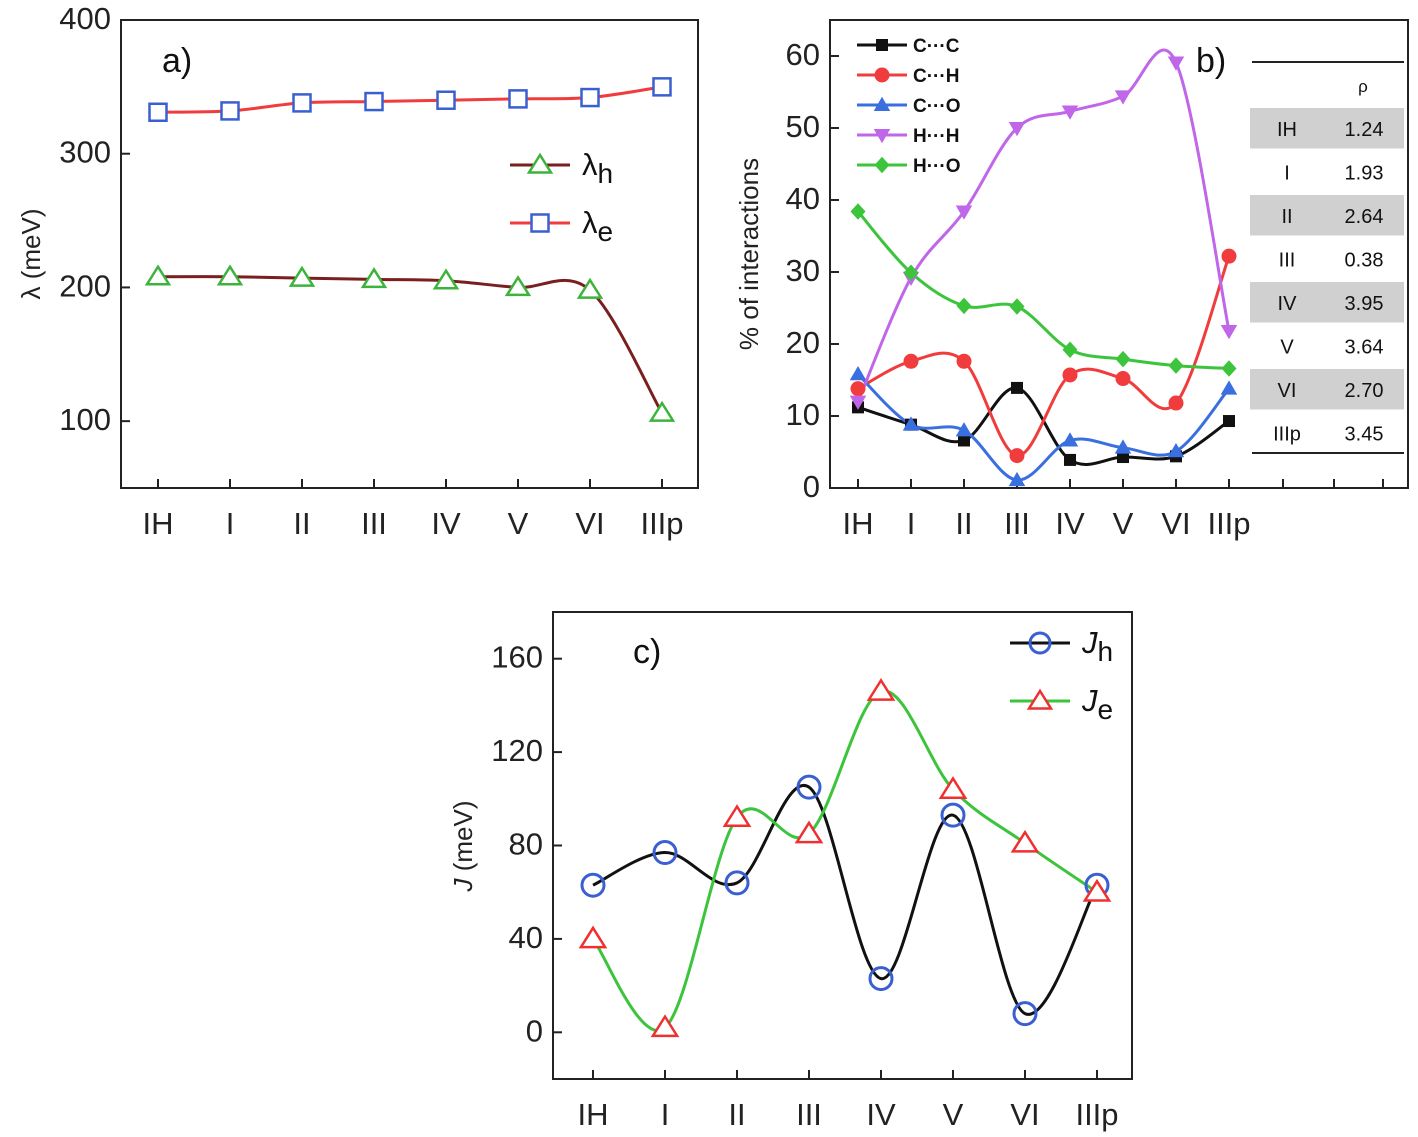 Image resolution: width=1418 pixels, height=1137 pixels. Describe the element at coordinates (647, 652) in the screenshot. I see `panel-c-label: c)` at that location.